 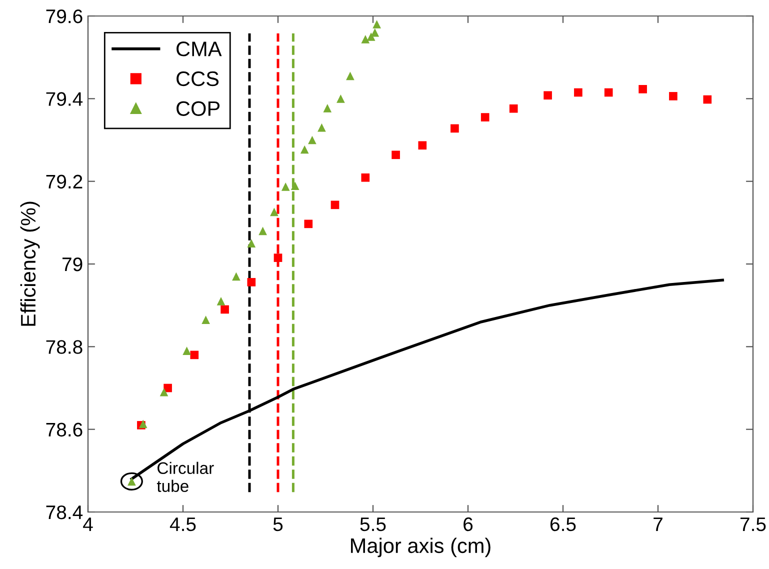 I want to click on x-axis-title: Major axis (cm), so click(x=420, y=548).